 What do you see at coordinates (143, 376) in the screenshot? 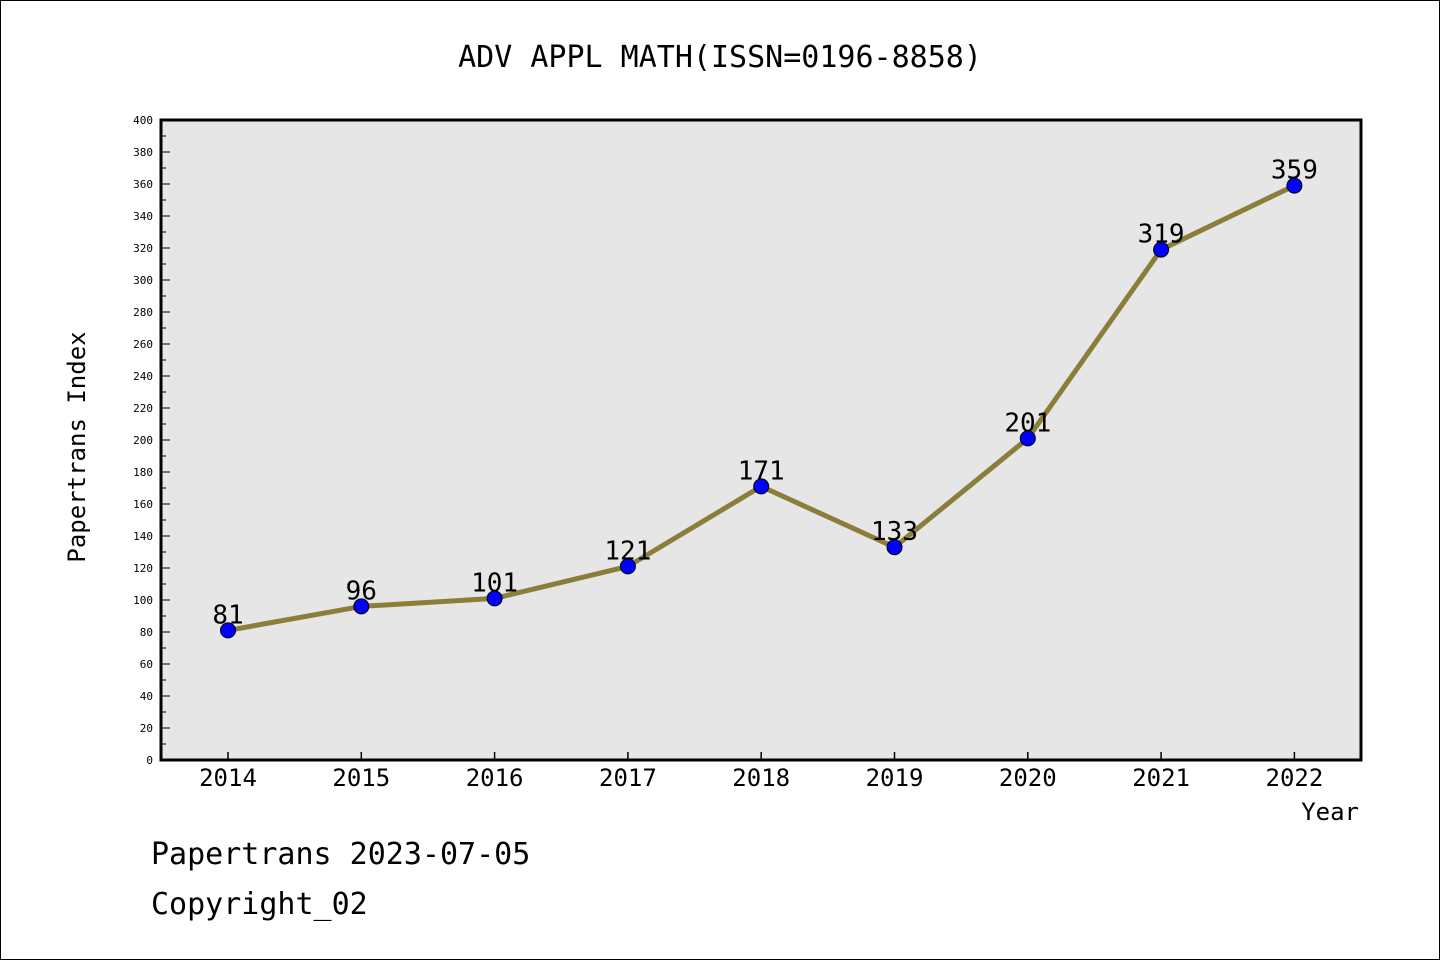
I see `y-tick-label: 240` at bounding box center [143, 376].